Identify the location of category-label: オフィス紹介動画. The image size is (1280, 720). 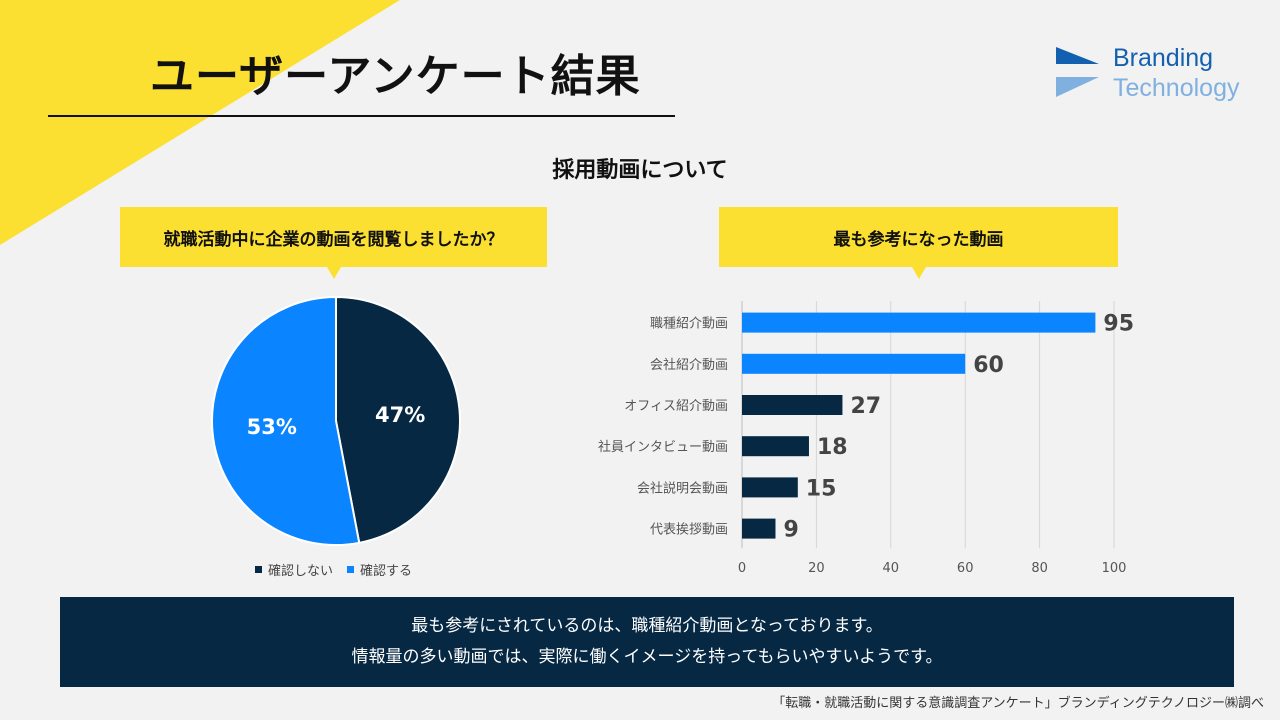
(676, 406).